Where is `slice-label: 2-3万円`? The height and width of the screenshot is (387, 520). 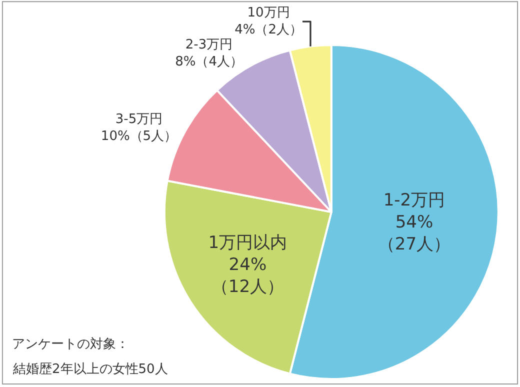
slice-label: 2-3万円 is located at coordinates (209, 44).